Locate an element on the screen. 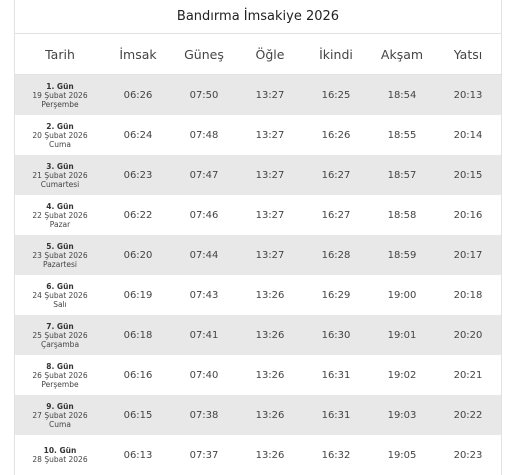 The image size is (525, 475). time-cell: 19:01 is located at coordinates (402, 335).